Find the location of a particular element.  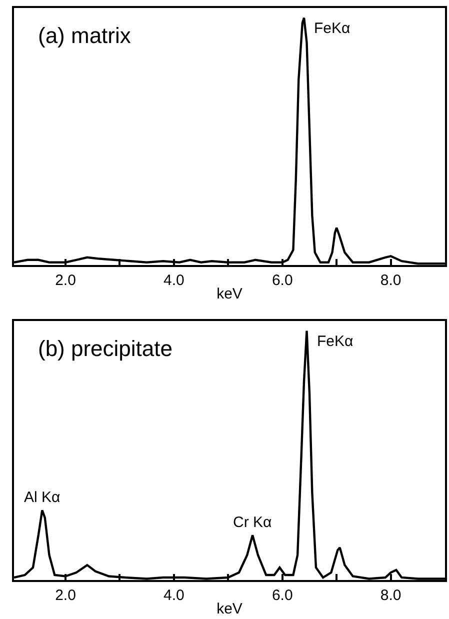

chart-title: (b) precipitate is located at coordinates (105, 348).